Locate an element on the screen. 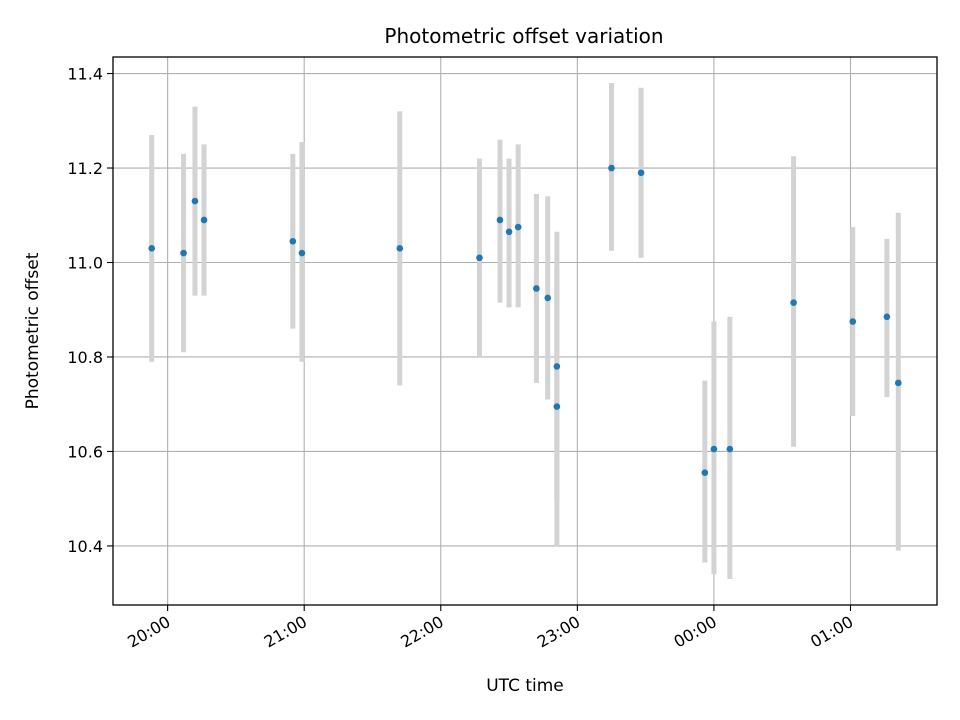  y-tick-label: 10.4 is located at coordinates (85, 546).